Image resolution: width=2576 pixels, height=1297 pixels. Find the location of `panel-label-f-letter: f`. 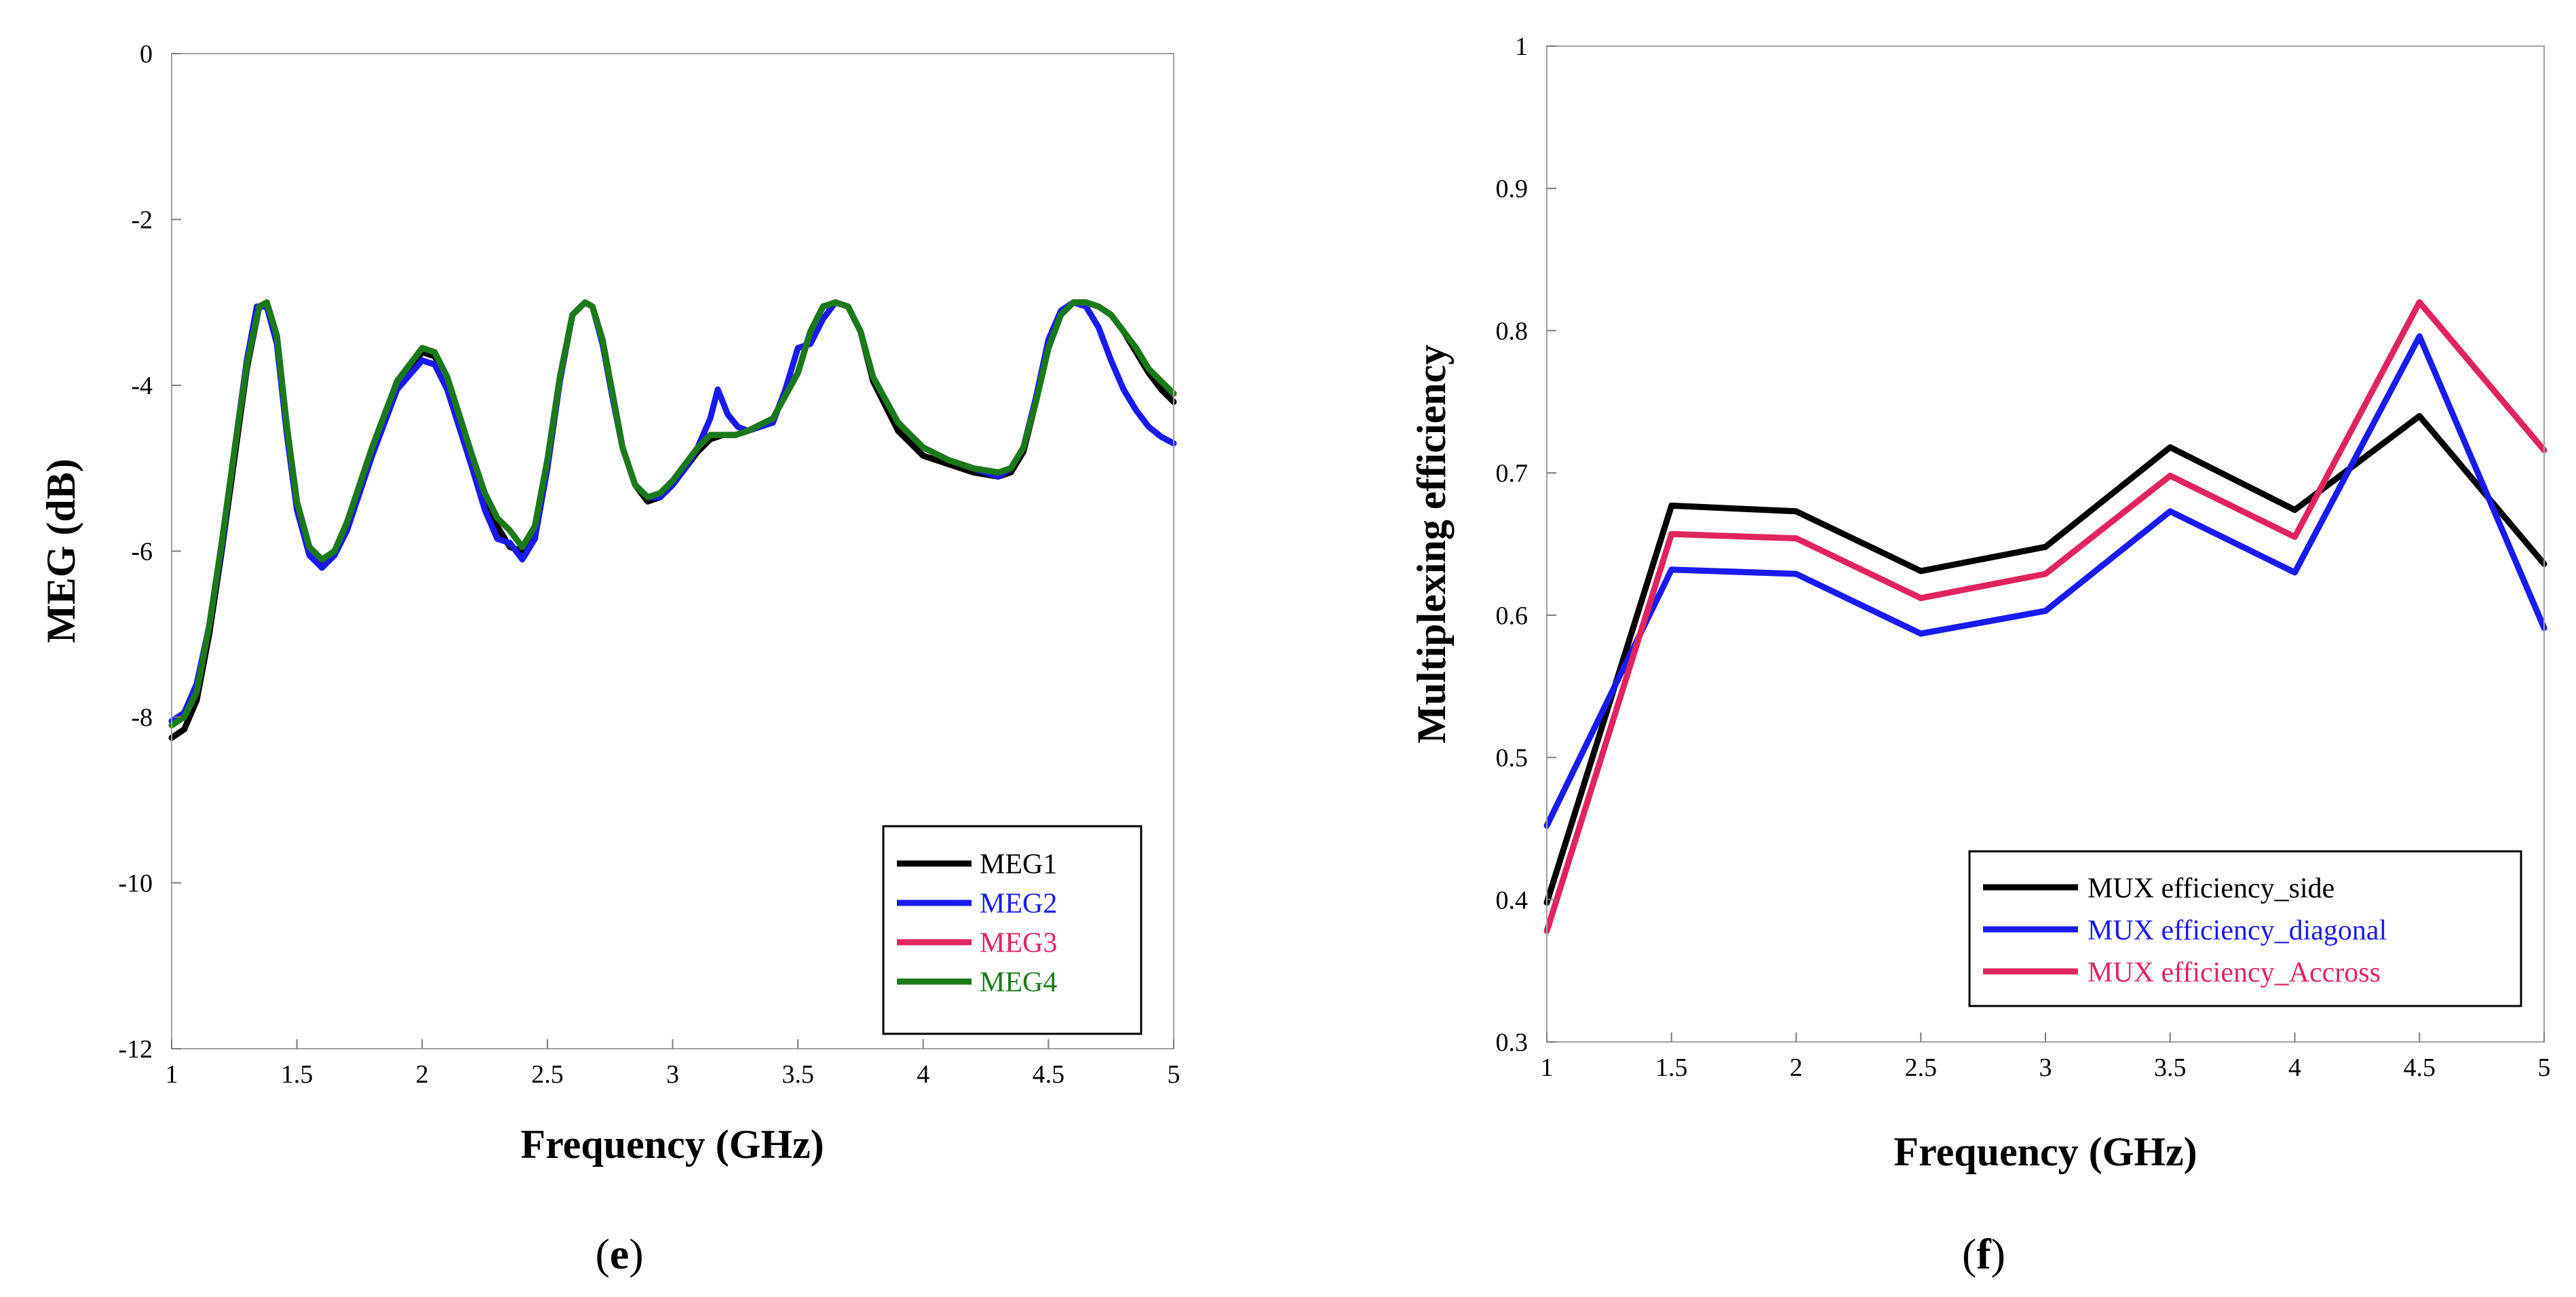

panel-label-f-letter: f is located at coordinates (1983, 1254).